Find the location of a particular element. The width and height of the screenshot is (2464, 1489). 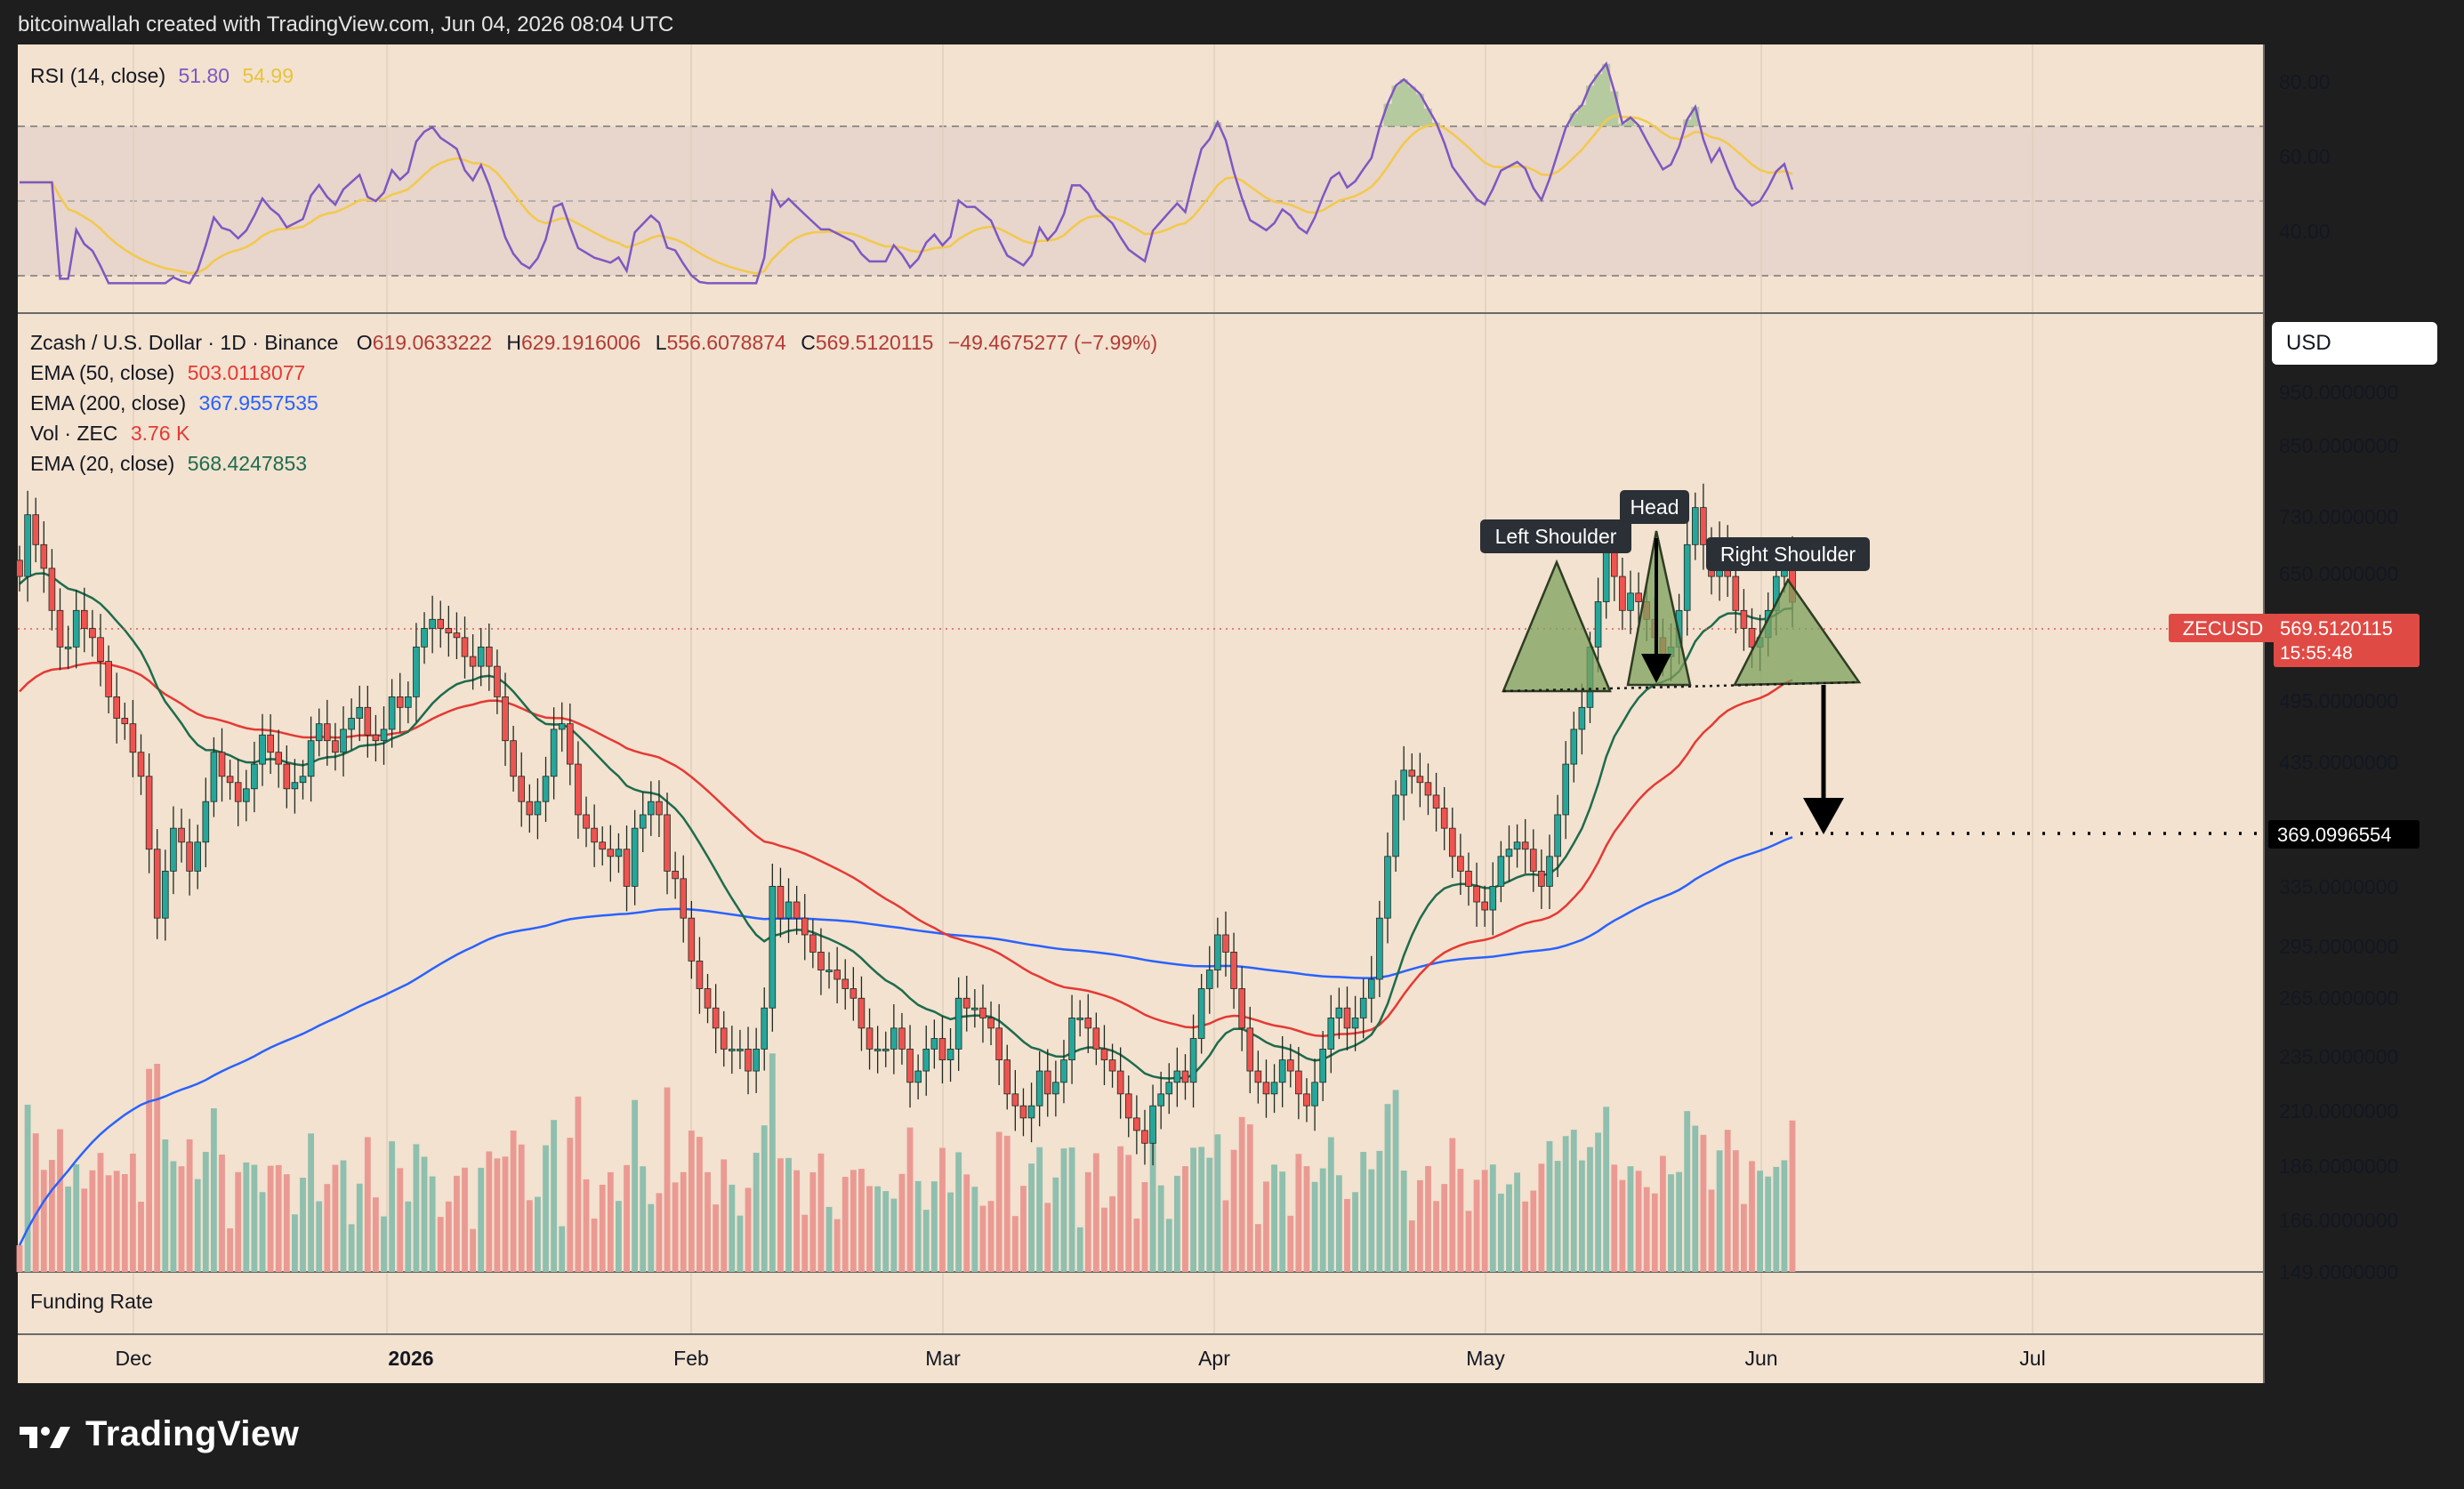

rsi-legend: RSI (14, close) 51.80 54.99 is located at coordinates (162, 76).